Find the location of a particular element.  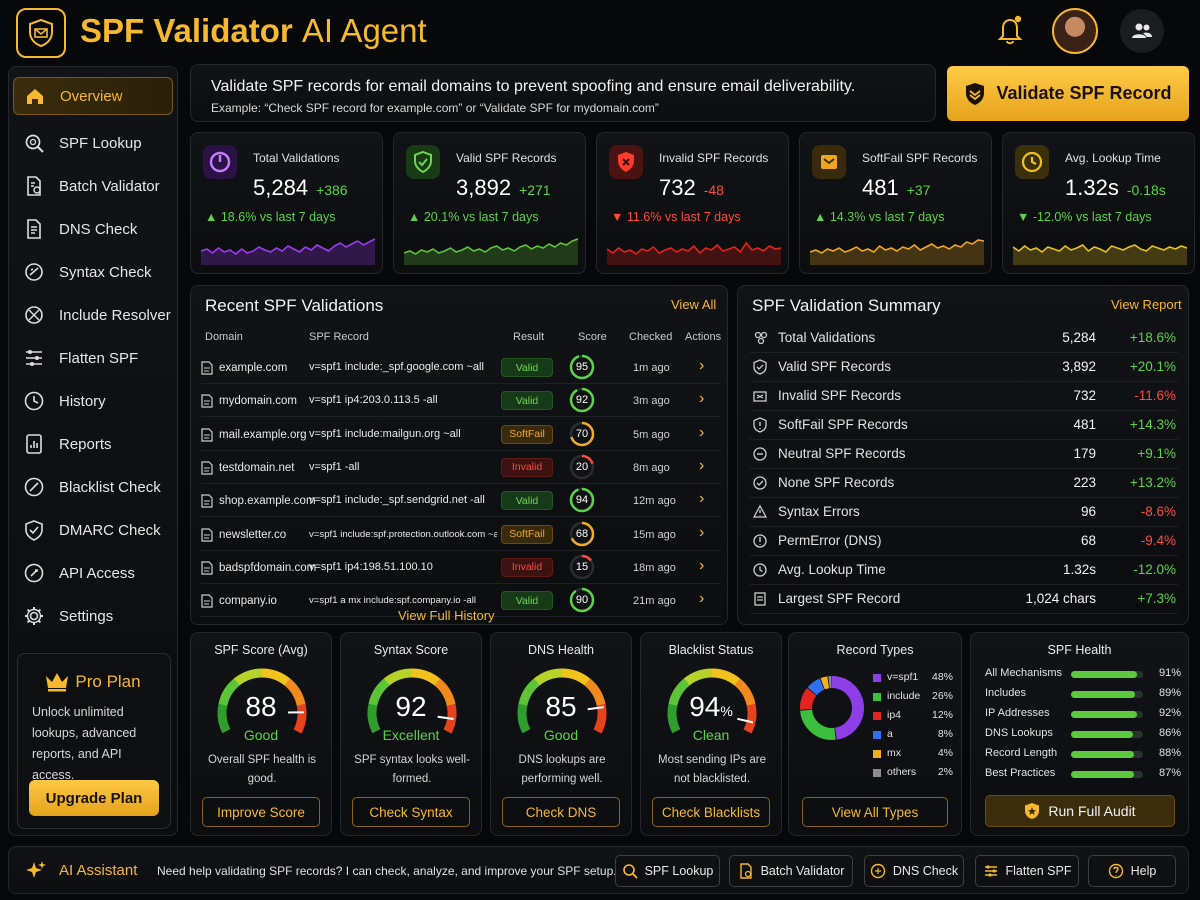

trend-value: 11.6% vs last 7 days is located at coordinates (683, 217).